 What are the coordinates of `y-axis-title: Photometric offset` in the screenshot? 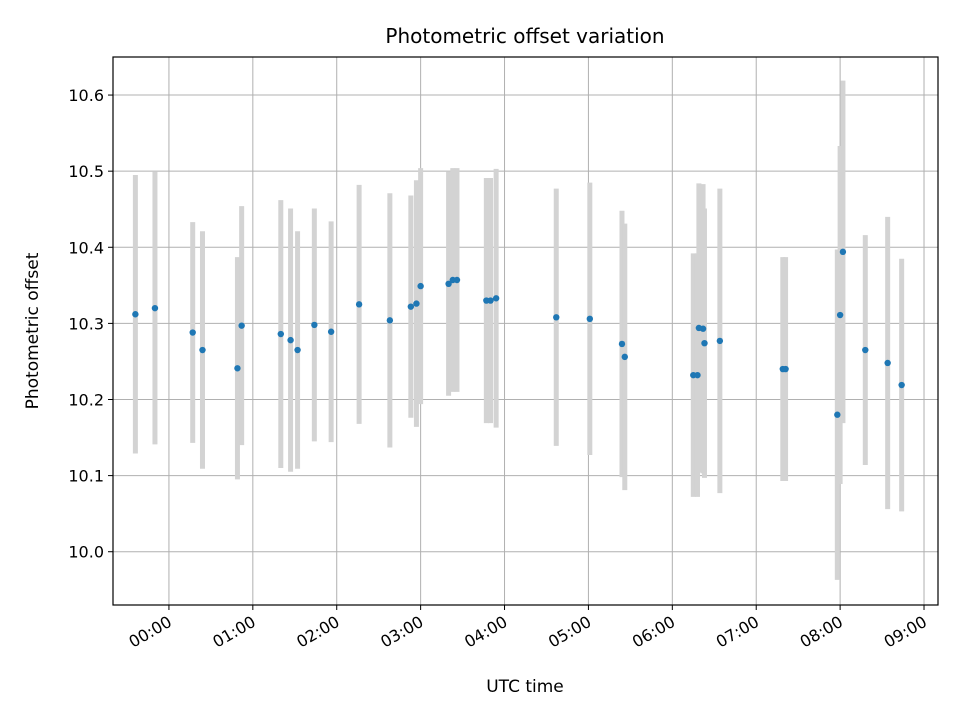 It's located at (33, 330).